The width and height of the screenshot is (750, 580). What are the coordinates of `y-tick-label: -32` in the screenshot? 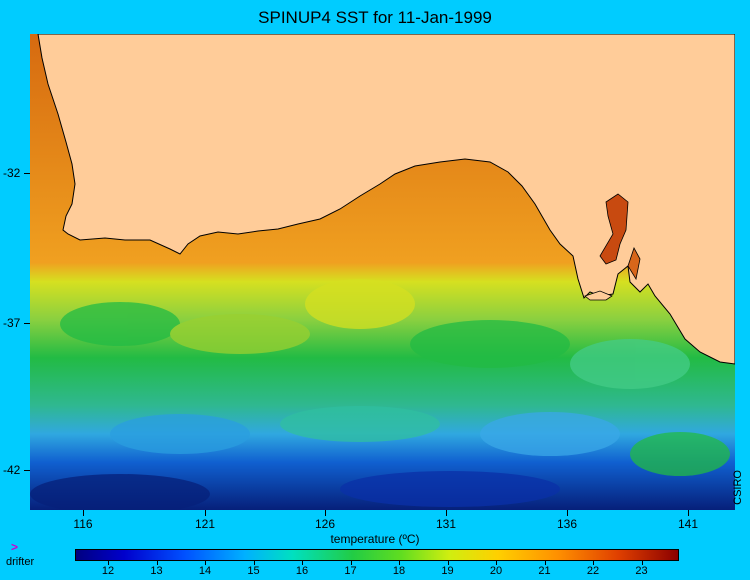 It's located at (12, 173).